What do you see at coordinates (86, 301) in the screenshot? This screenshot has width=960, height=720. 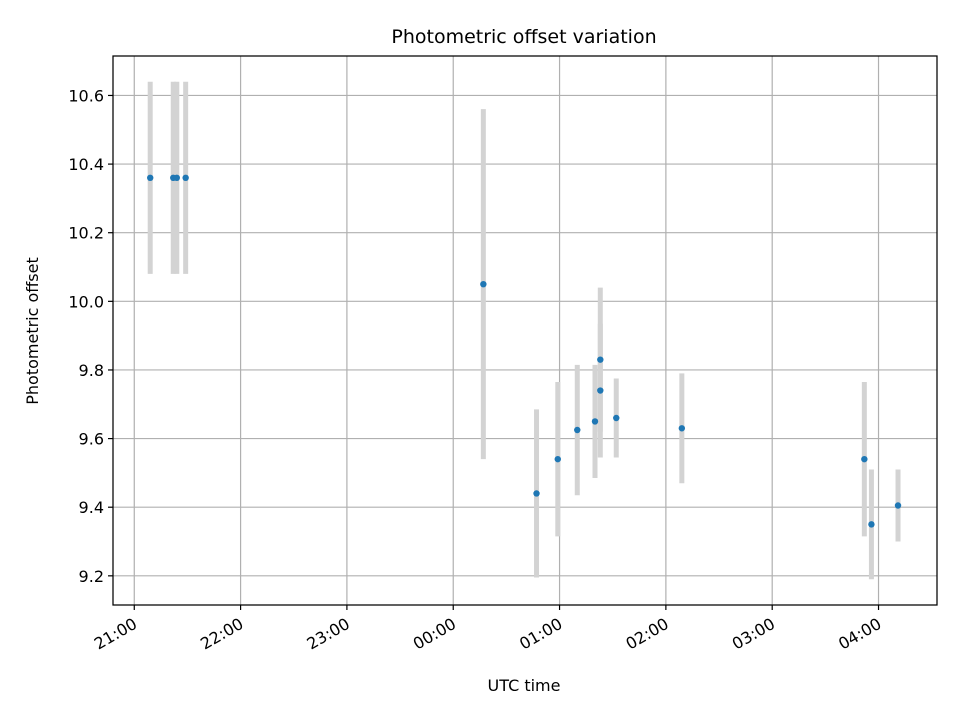 I see `y-tick-label: 10.0` at bounding box center [86, 301].